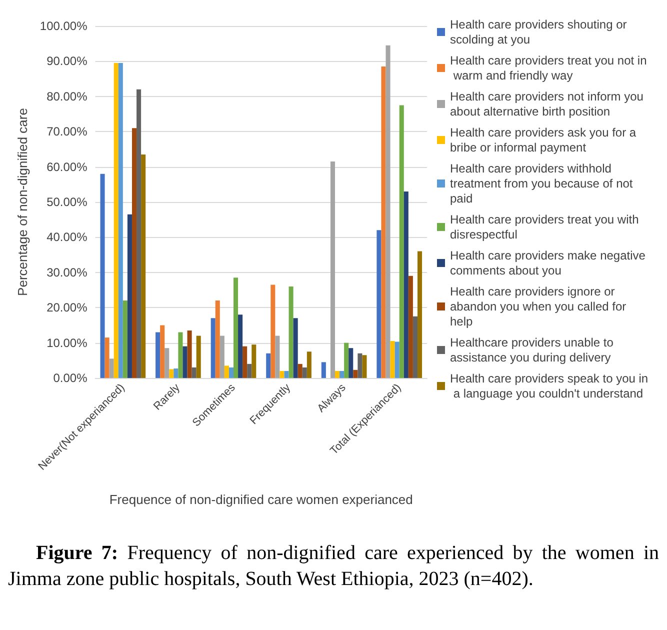  Describe the element at coordinates (22, 202) in the screenshot. I see `y-axis-title: Percentage of non-dignified care` at that location.